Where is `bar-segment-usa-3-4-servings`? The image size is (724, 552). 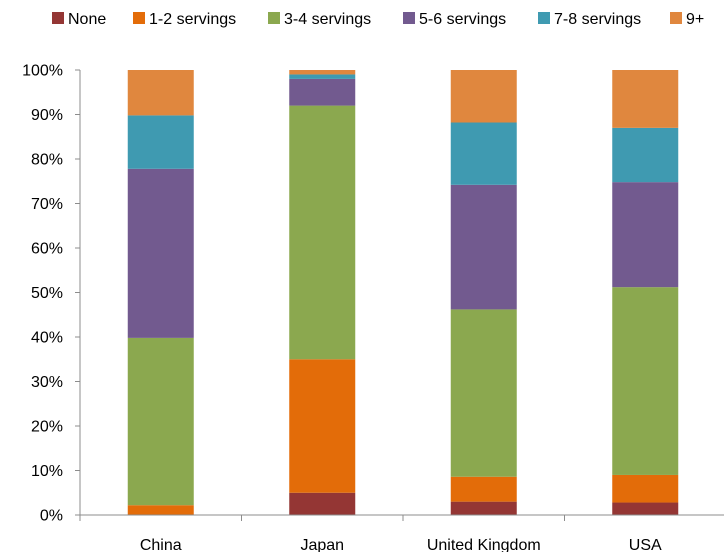 bar-segment-usa-3-4-servings is located at coordinates (645, 381).